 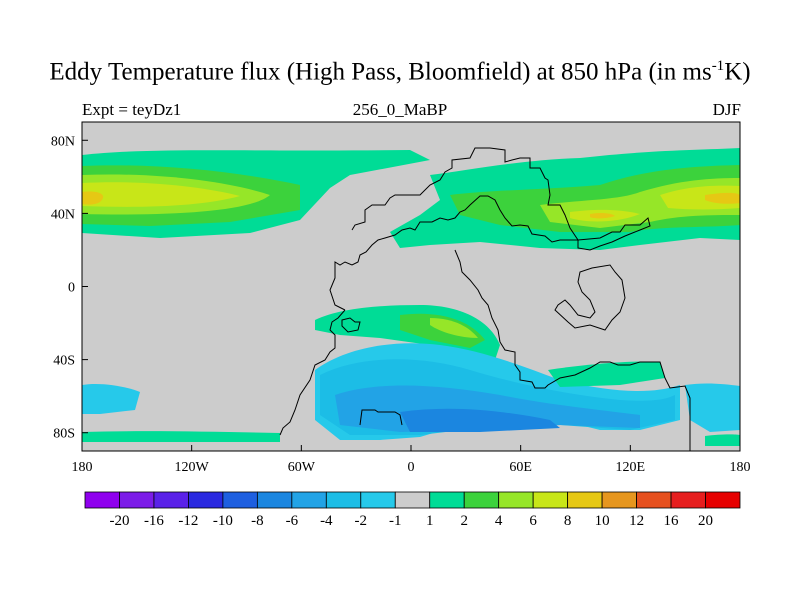 What do you see at coordinates (111, 398) in the screenshot?
I see `contour-sh-pacific` at bounding box center [111, 398].